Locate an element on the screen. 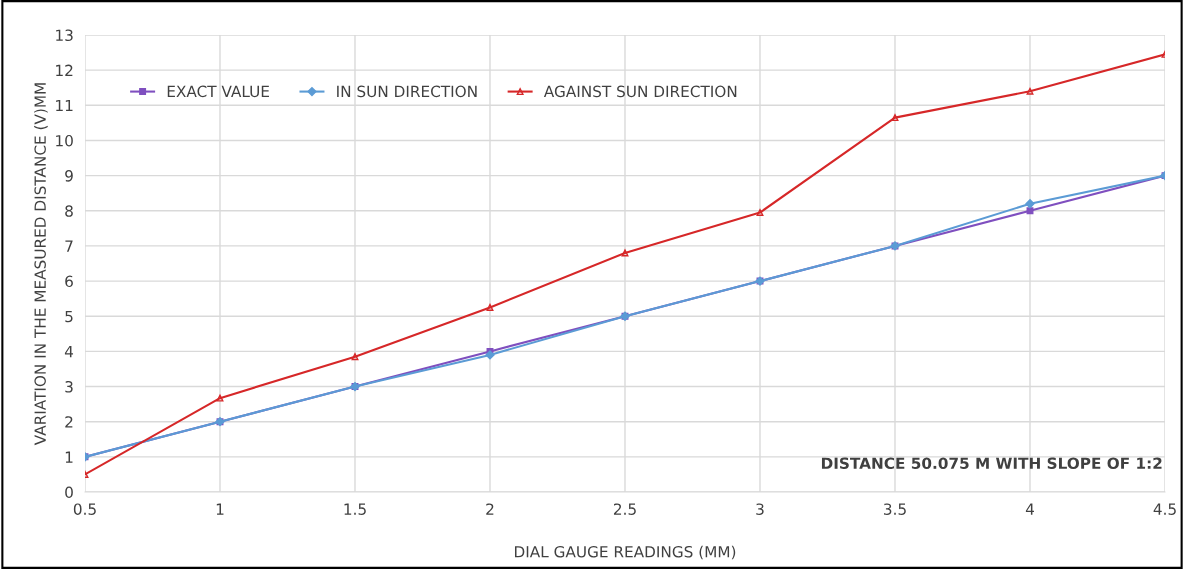  x-axis-title: DIAL GAUGE READINGS (MM) is located at coordinates (625, 552).